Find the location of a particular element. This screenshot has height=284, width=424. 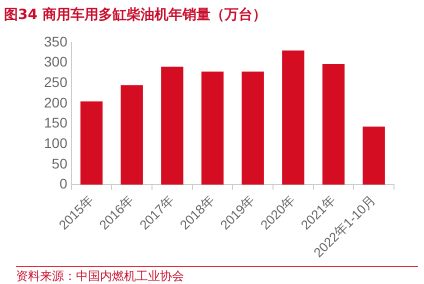

text: 资料来源：中国内燃机工业协会 is located at coordinates (217, 275).